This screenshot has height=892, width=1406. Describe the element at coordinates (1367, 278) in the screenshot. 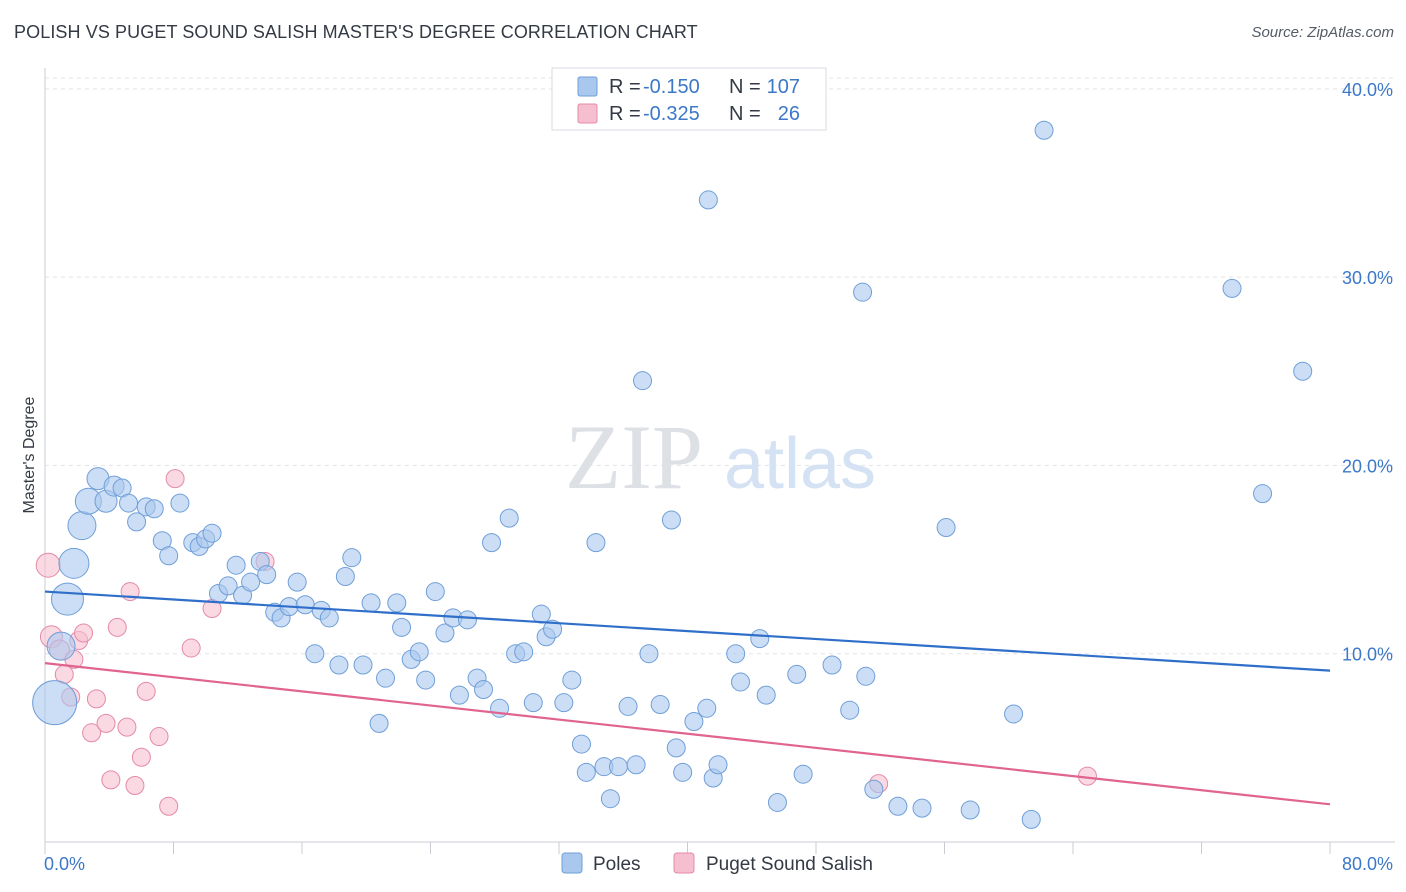

I see `y-tick-label-30: 30.0%` at that location.